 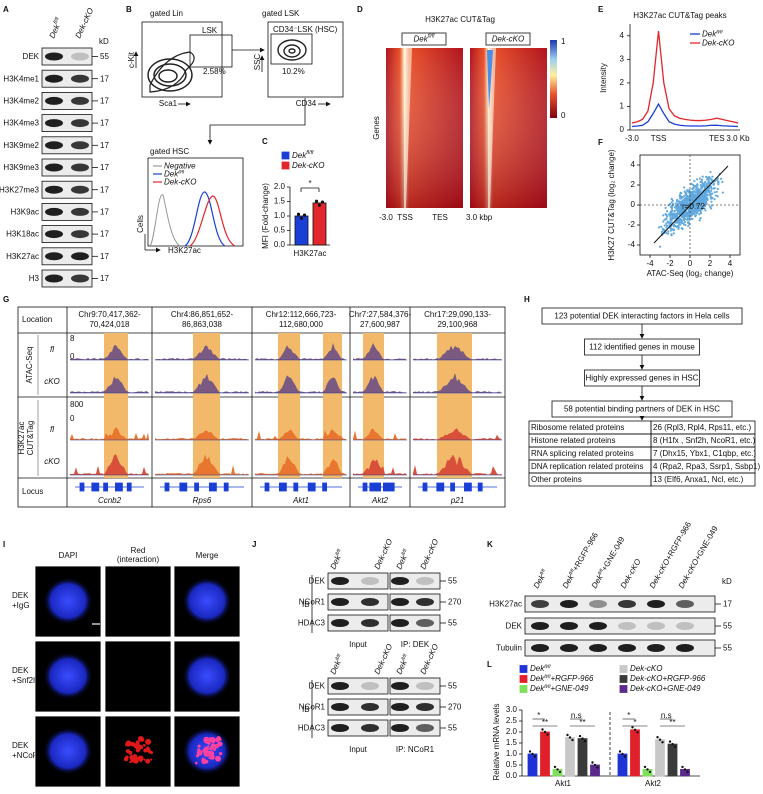 What do you see at coordinates (265, 141) in the screenshot?
I see `panel-label: C` at bounding box center [265, 141].